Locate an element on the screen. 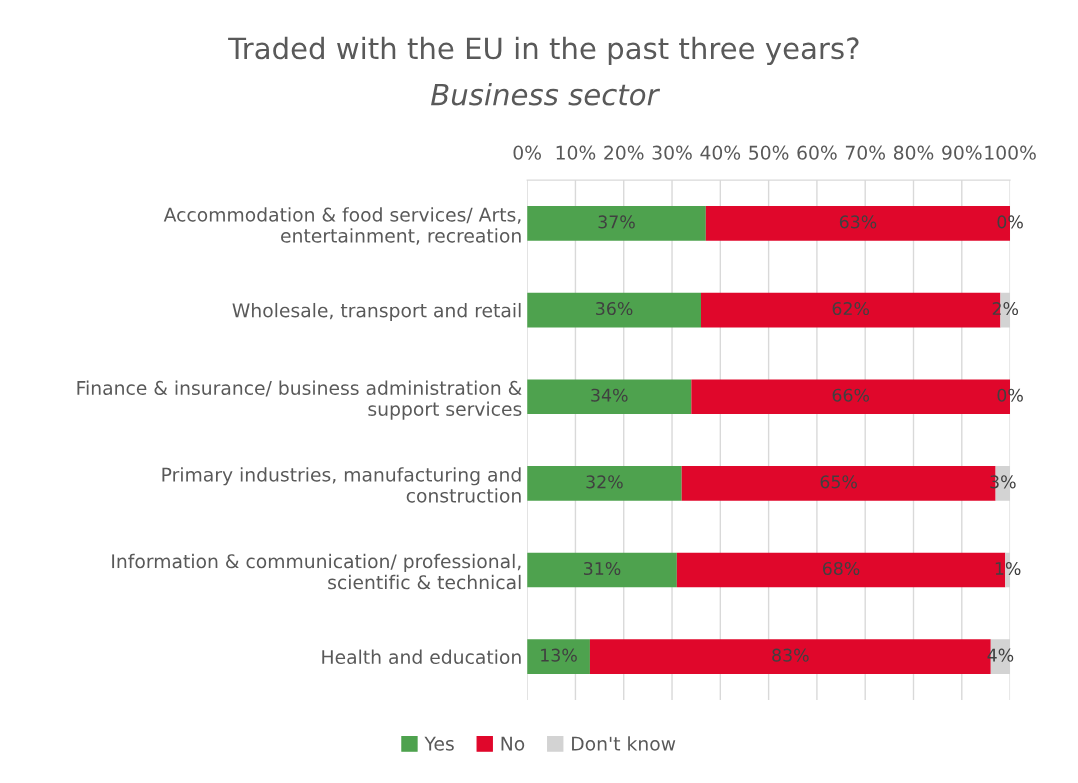 Image resolution: width=1078 pixels, height=783 pixels. chart-title: Traded with the EU in the past three years? is located at coordinates (543, 51).